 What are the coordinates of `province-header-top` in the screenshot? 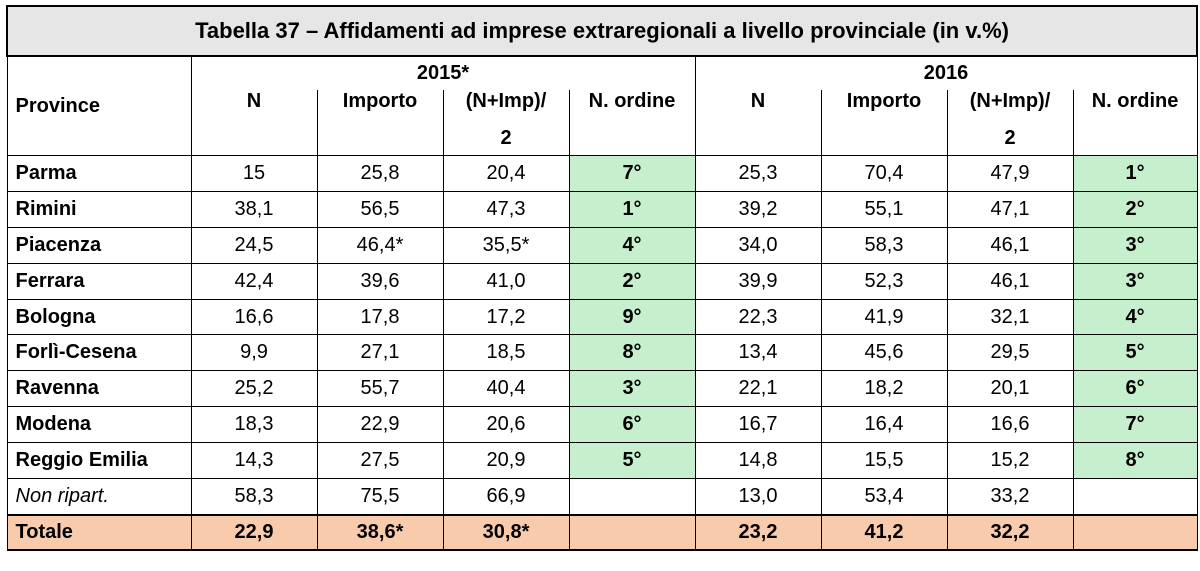 It's located at (99, 72).